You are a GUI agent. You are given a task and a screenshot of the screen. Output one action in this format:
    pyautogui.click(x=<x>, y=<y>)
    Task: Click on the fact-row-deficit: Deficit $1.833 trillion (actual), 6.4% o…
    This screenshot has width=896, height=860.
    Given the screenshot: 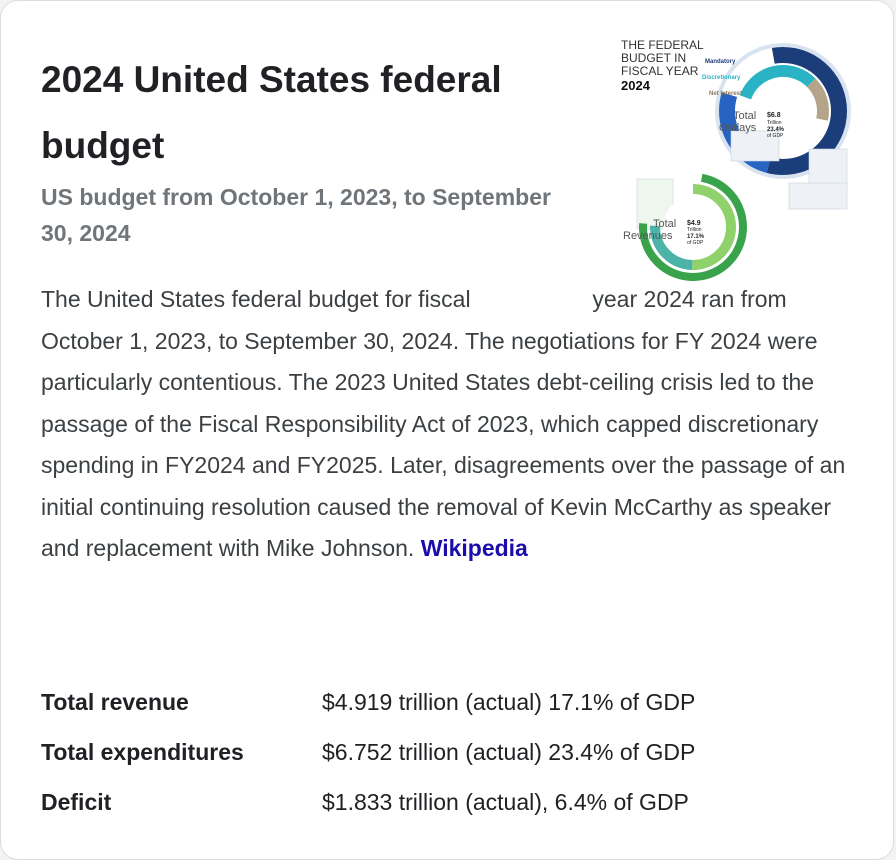 What is the action you would take?
    pyautogui.click(x=368, y=802)
    